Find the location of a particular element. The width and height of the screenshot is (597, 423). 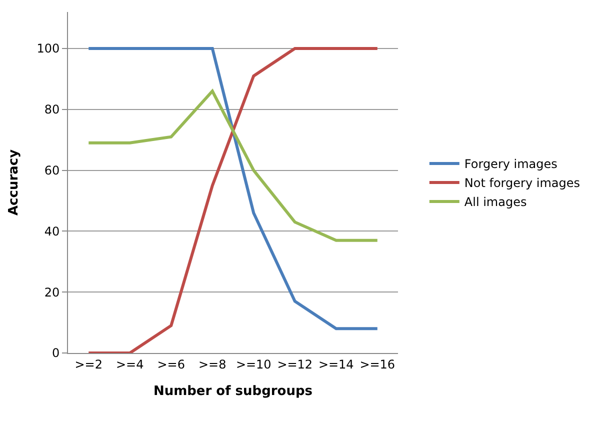

y-tick-label: 60 is located at coordinates (52, 171).